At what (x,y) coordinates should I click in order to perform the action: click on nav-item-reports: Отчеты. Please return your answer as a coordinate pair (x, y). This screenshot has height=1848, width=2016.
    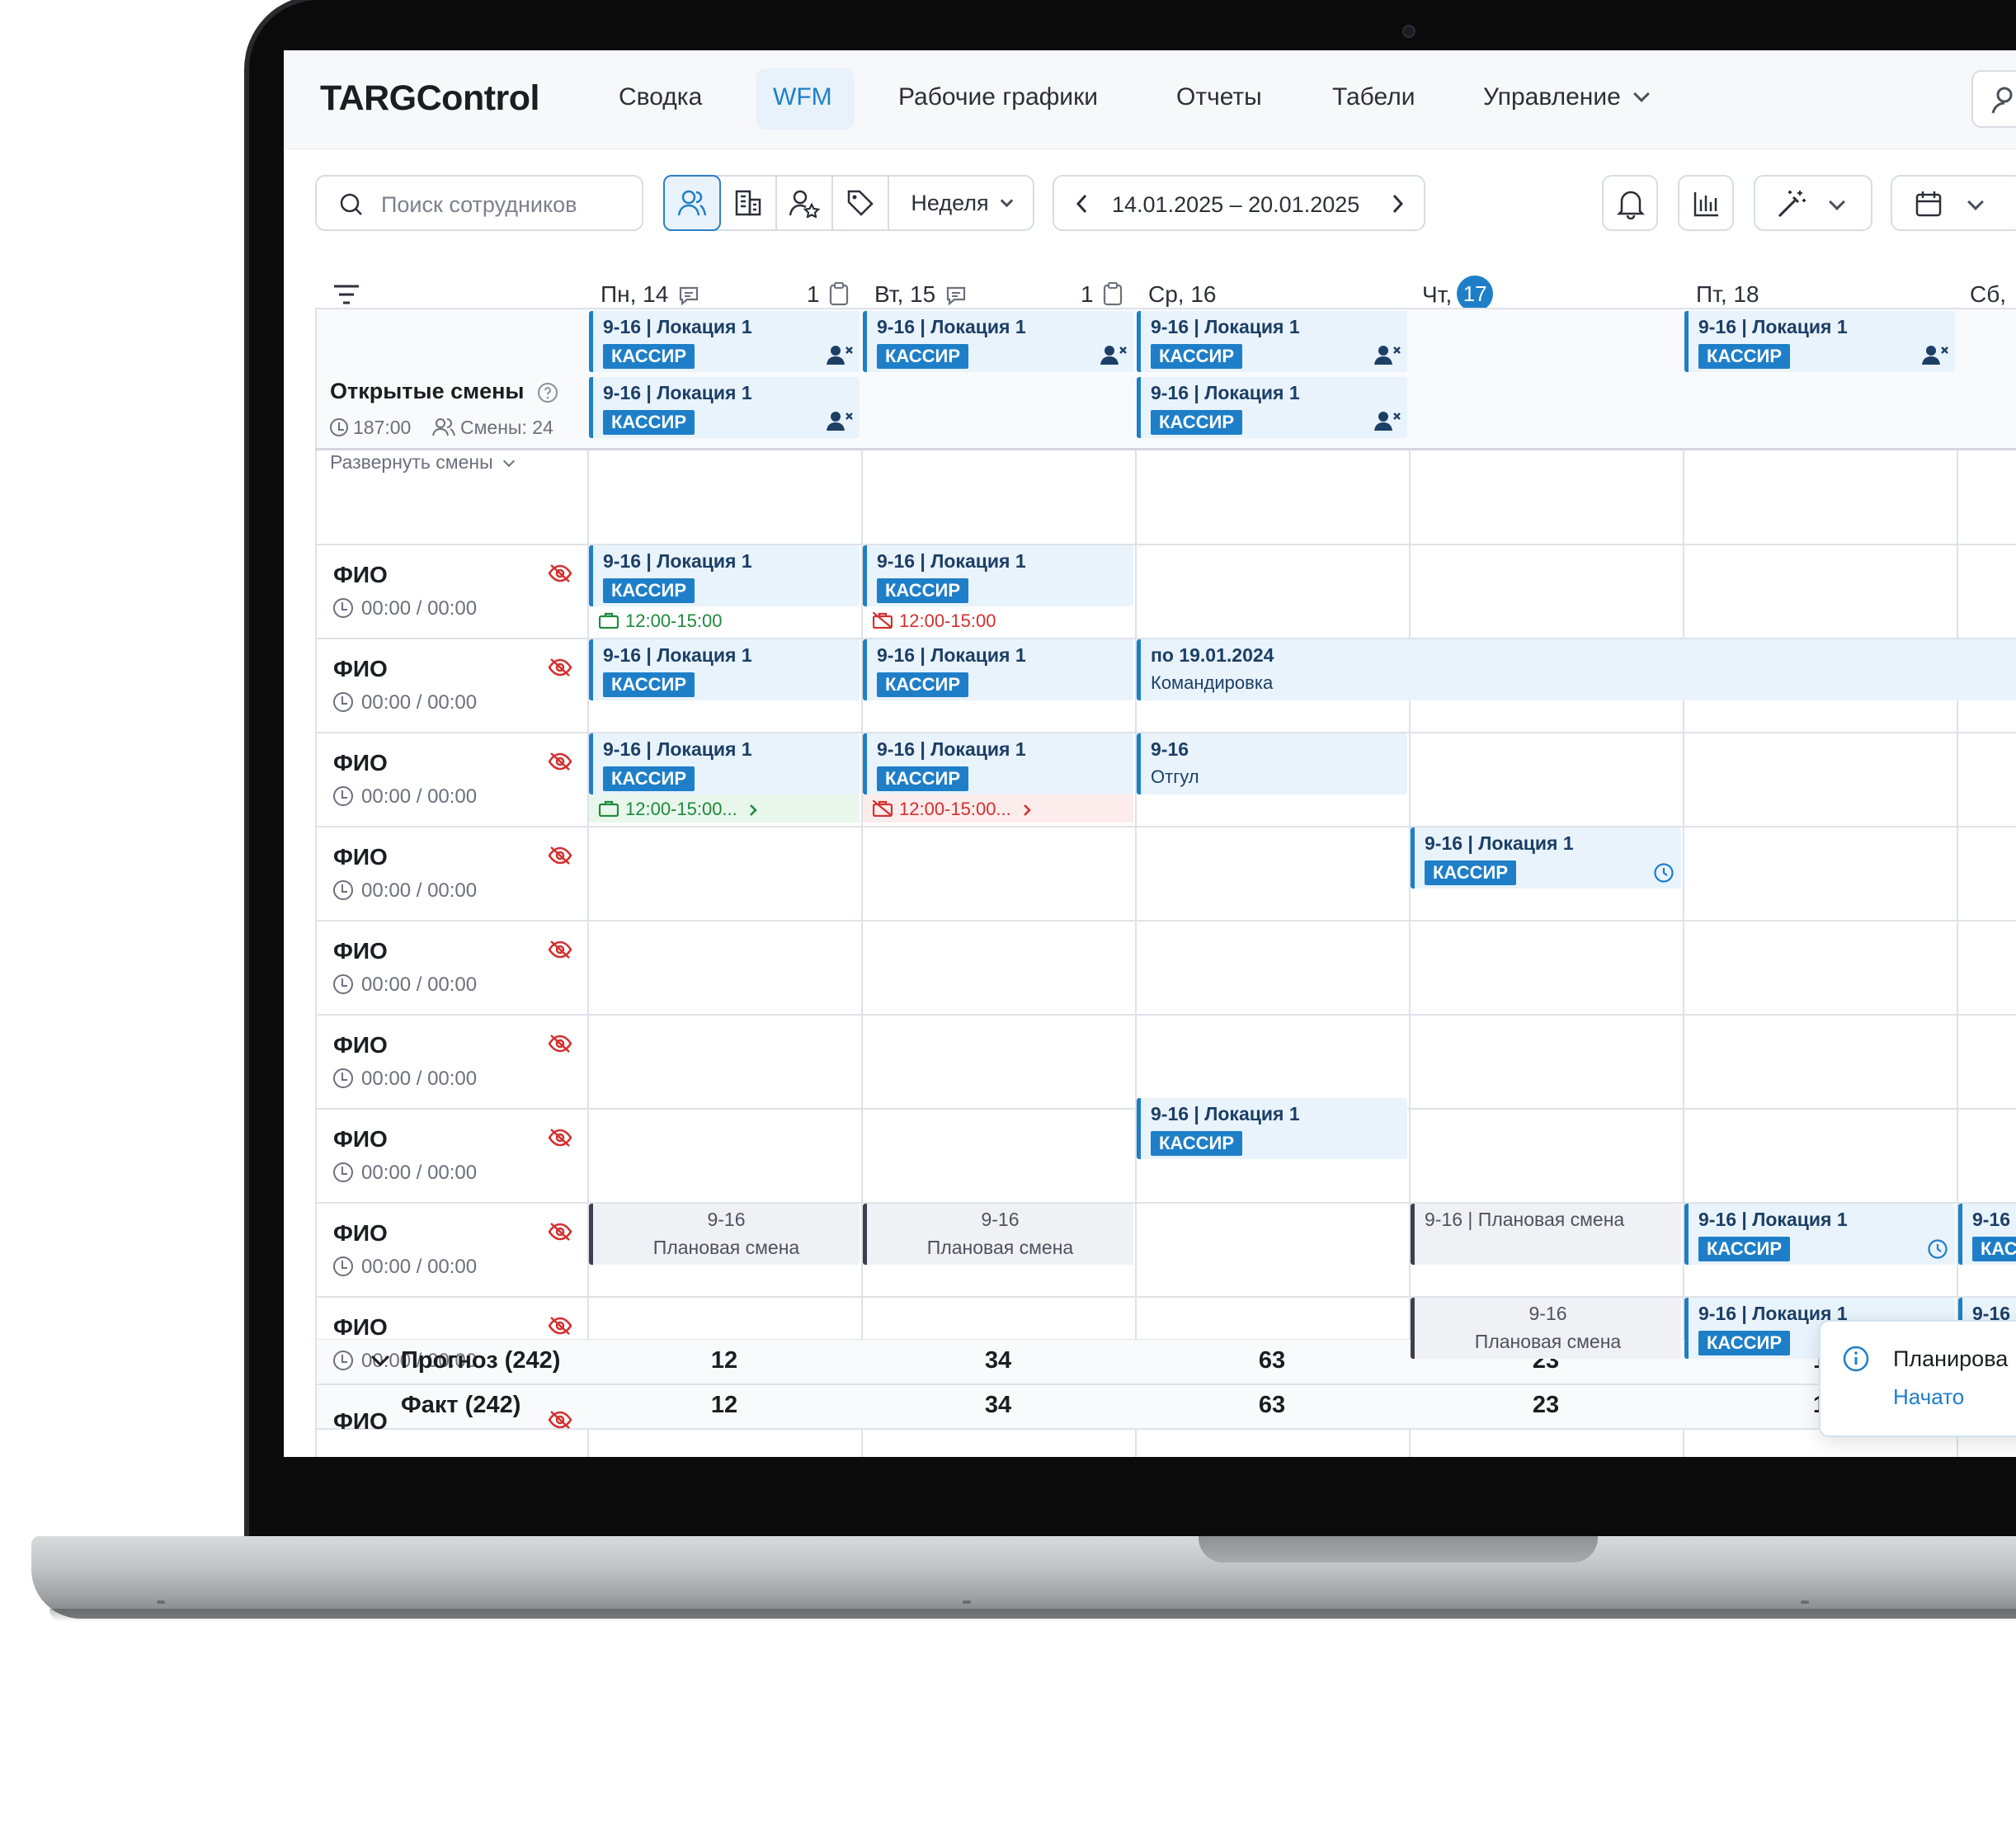
    Looking at the image, I should click on (1219, 97).